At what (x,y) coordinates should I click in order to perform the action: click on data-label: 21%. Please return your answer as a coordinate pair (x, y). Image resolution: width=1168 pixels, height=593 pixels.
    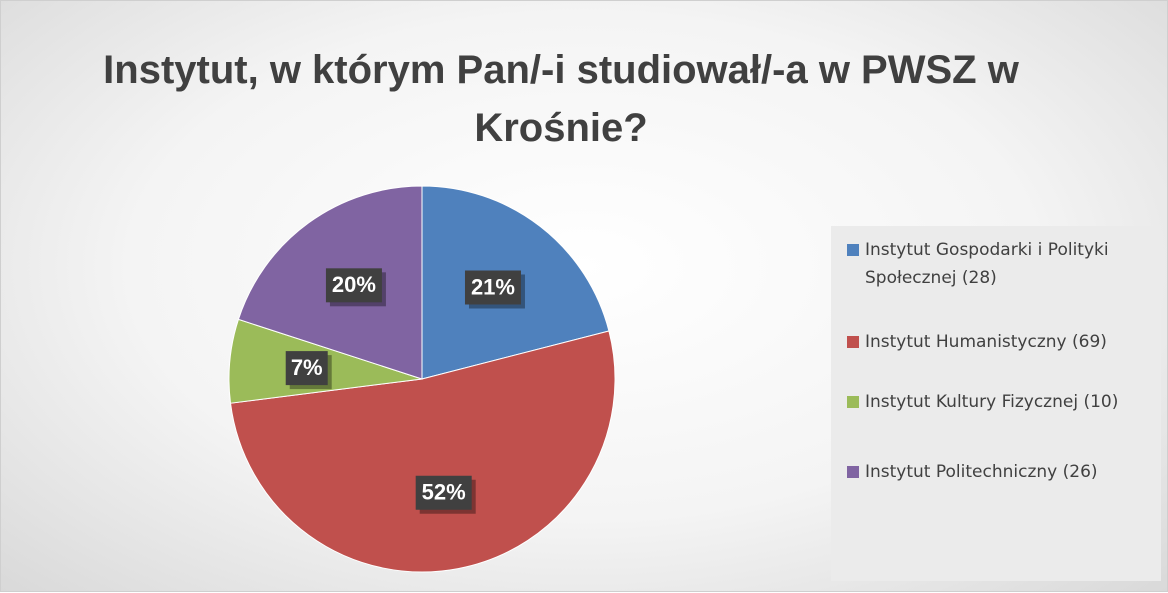
    Looking at the image, I should click on (493, 286).